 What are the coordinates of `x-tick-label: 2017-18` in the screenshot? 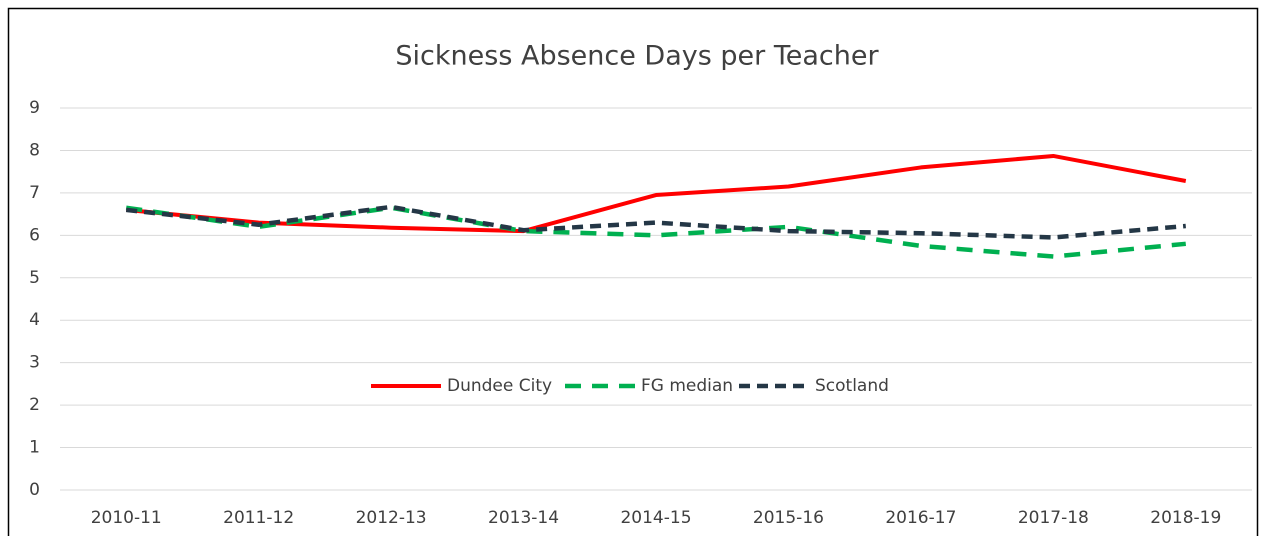 It's located at (1053, 518).